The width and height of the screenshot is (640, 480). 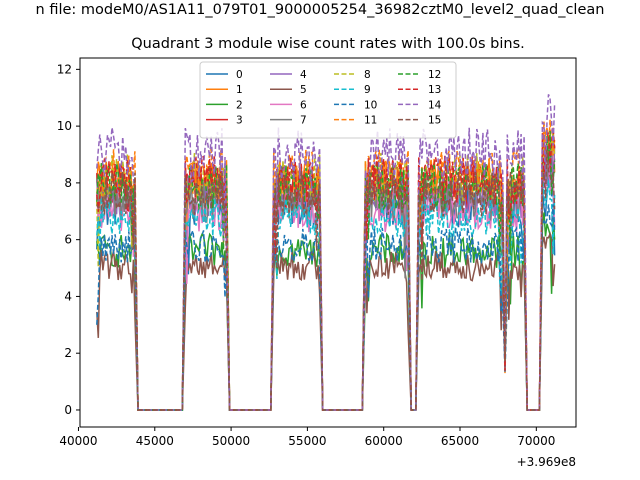 I want to click on legend-label-13: 13, so click(x=434, y=90).